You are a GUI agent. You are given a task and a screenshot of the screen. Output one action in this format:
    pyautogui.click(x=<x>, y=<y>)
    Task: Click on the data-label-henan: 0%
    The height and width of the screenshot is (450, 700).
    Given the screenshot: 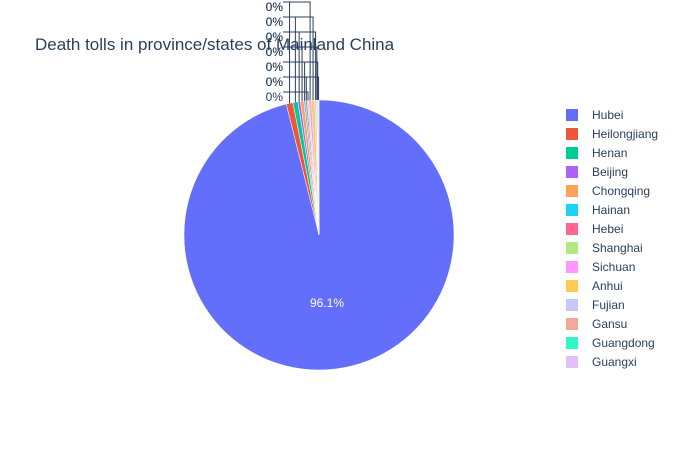 What is the action you would take?
    pyautogui.click(x=275, y=22)
    